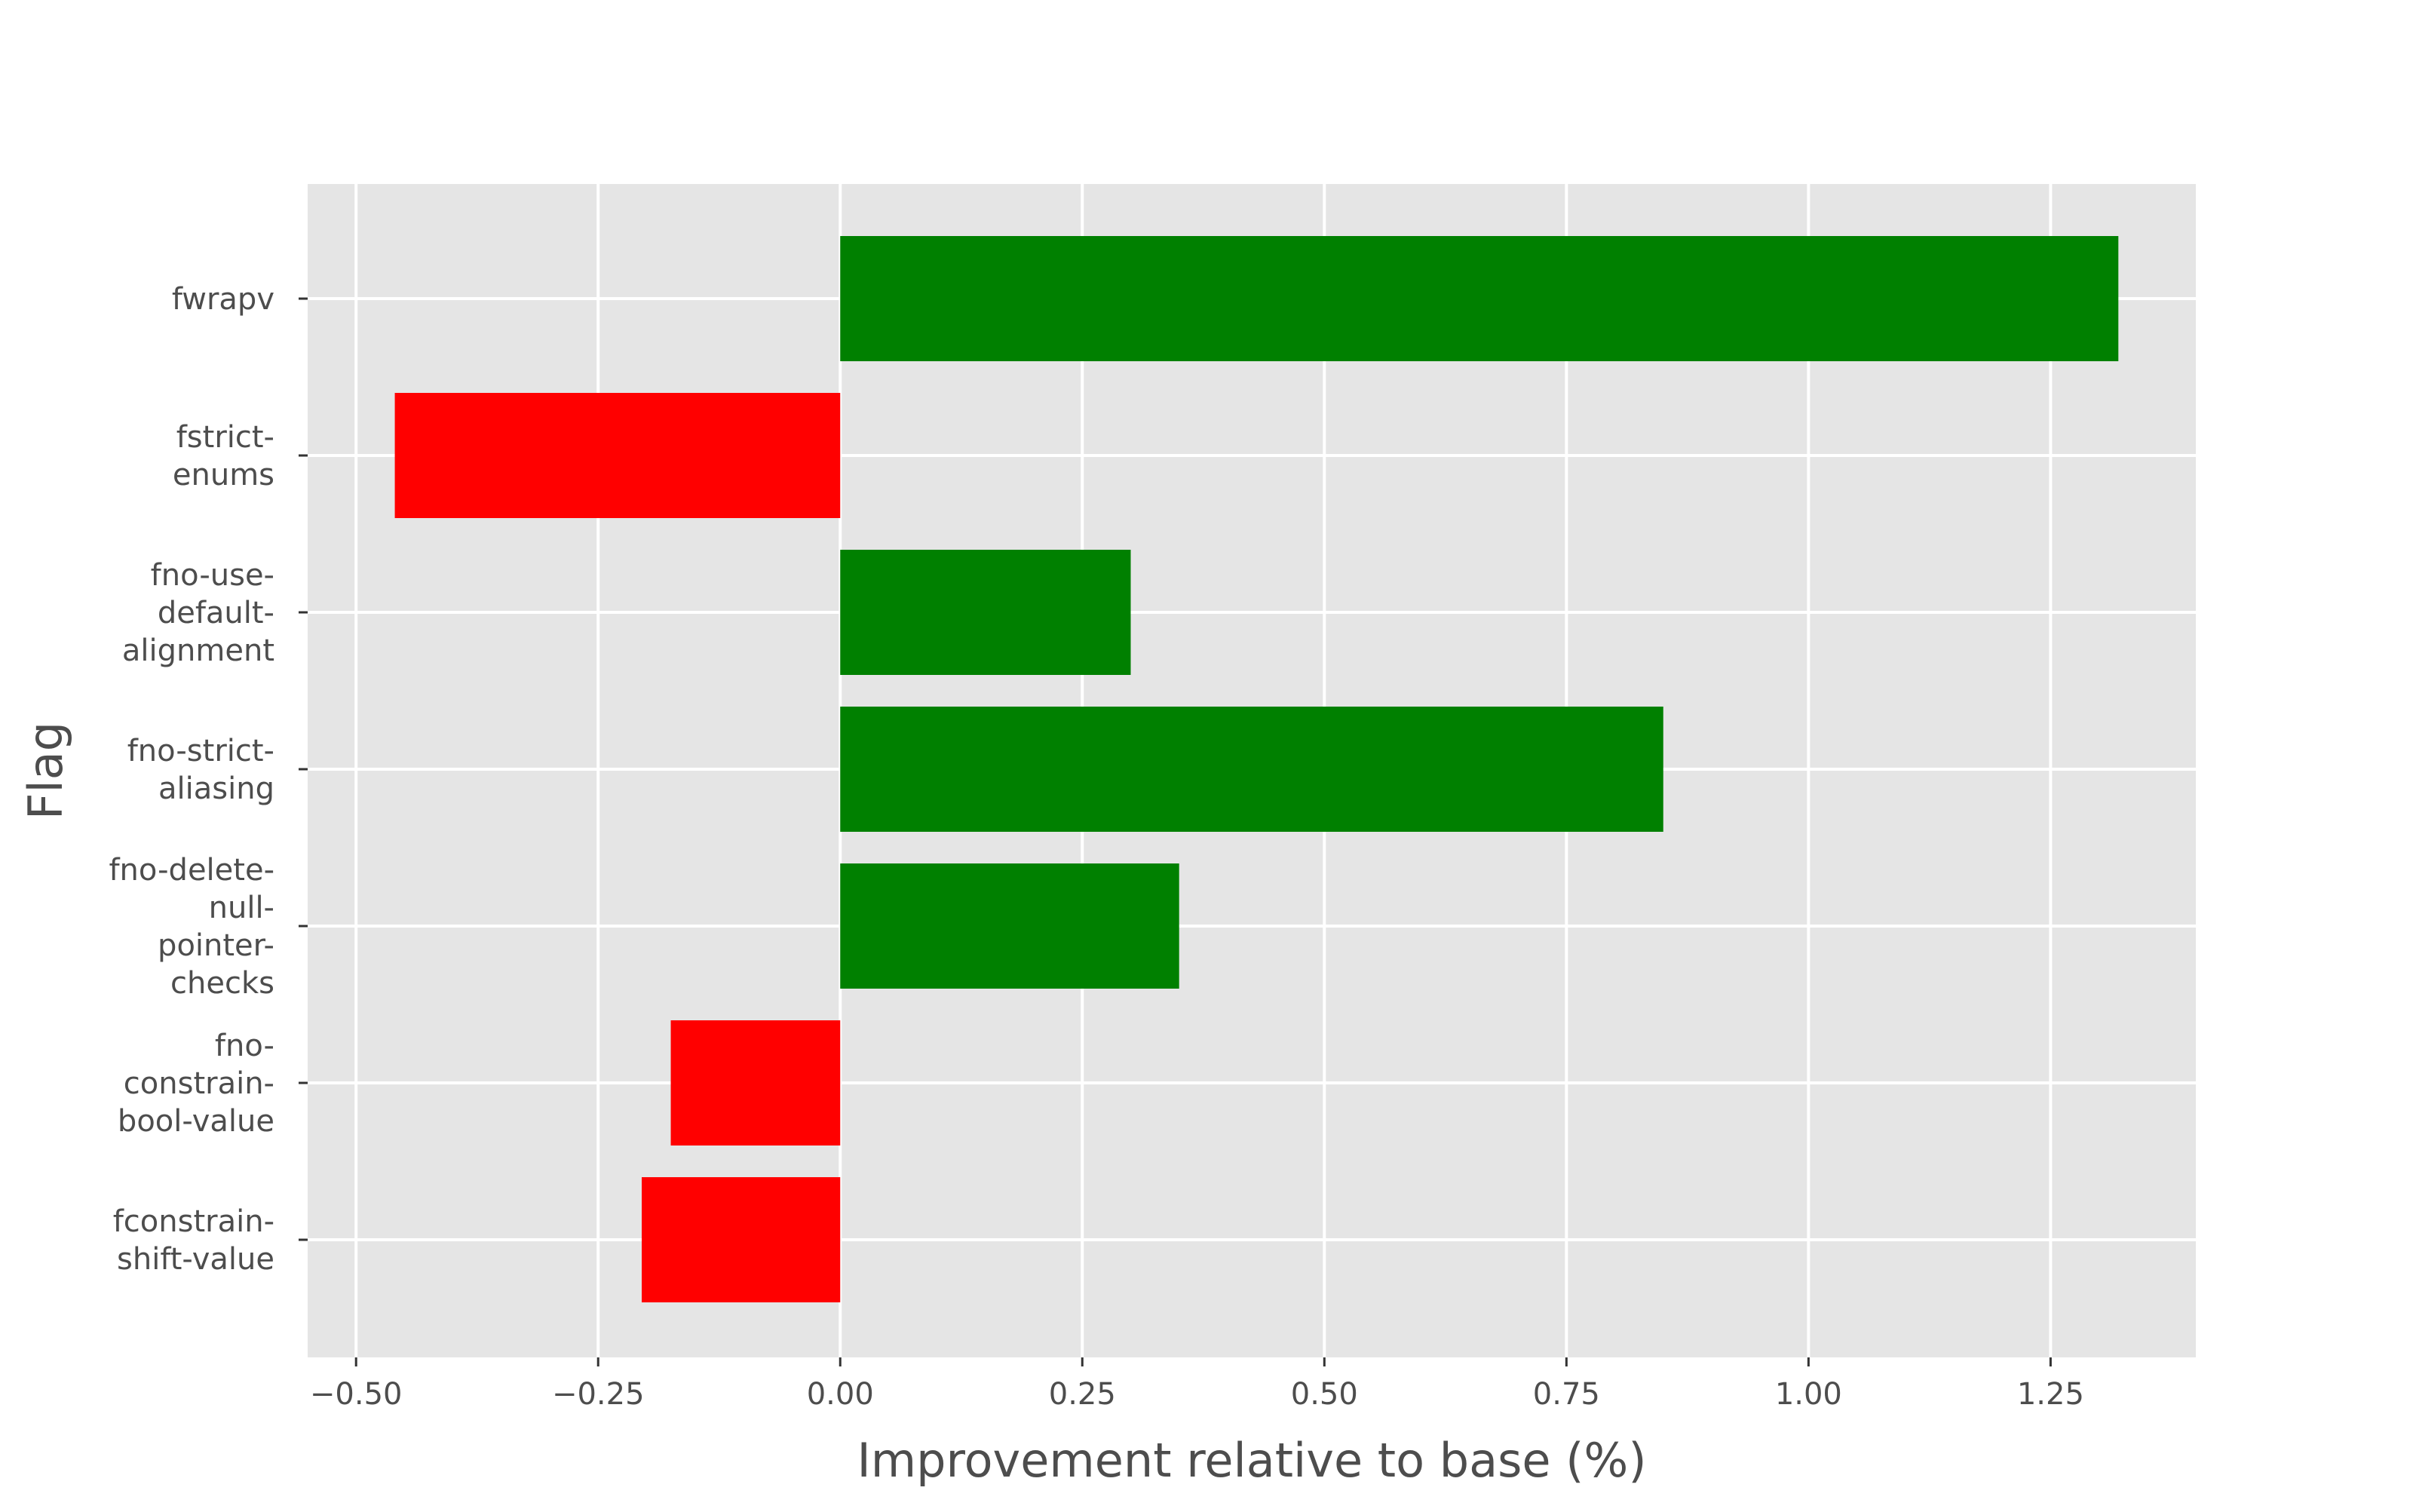  What do you see at coordinates (195, 1259) in the screenshot?
I see `y-tick-label-line: shift-value` at bounding box center [195, 1259].